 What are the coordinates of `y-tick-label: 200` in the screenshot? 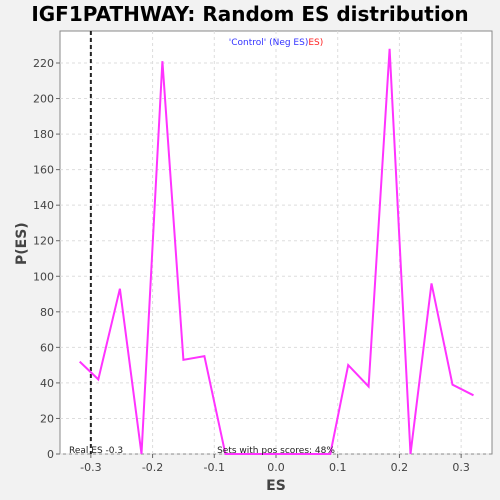 It's located at (43, 99).